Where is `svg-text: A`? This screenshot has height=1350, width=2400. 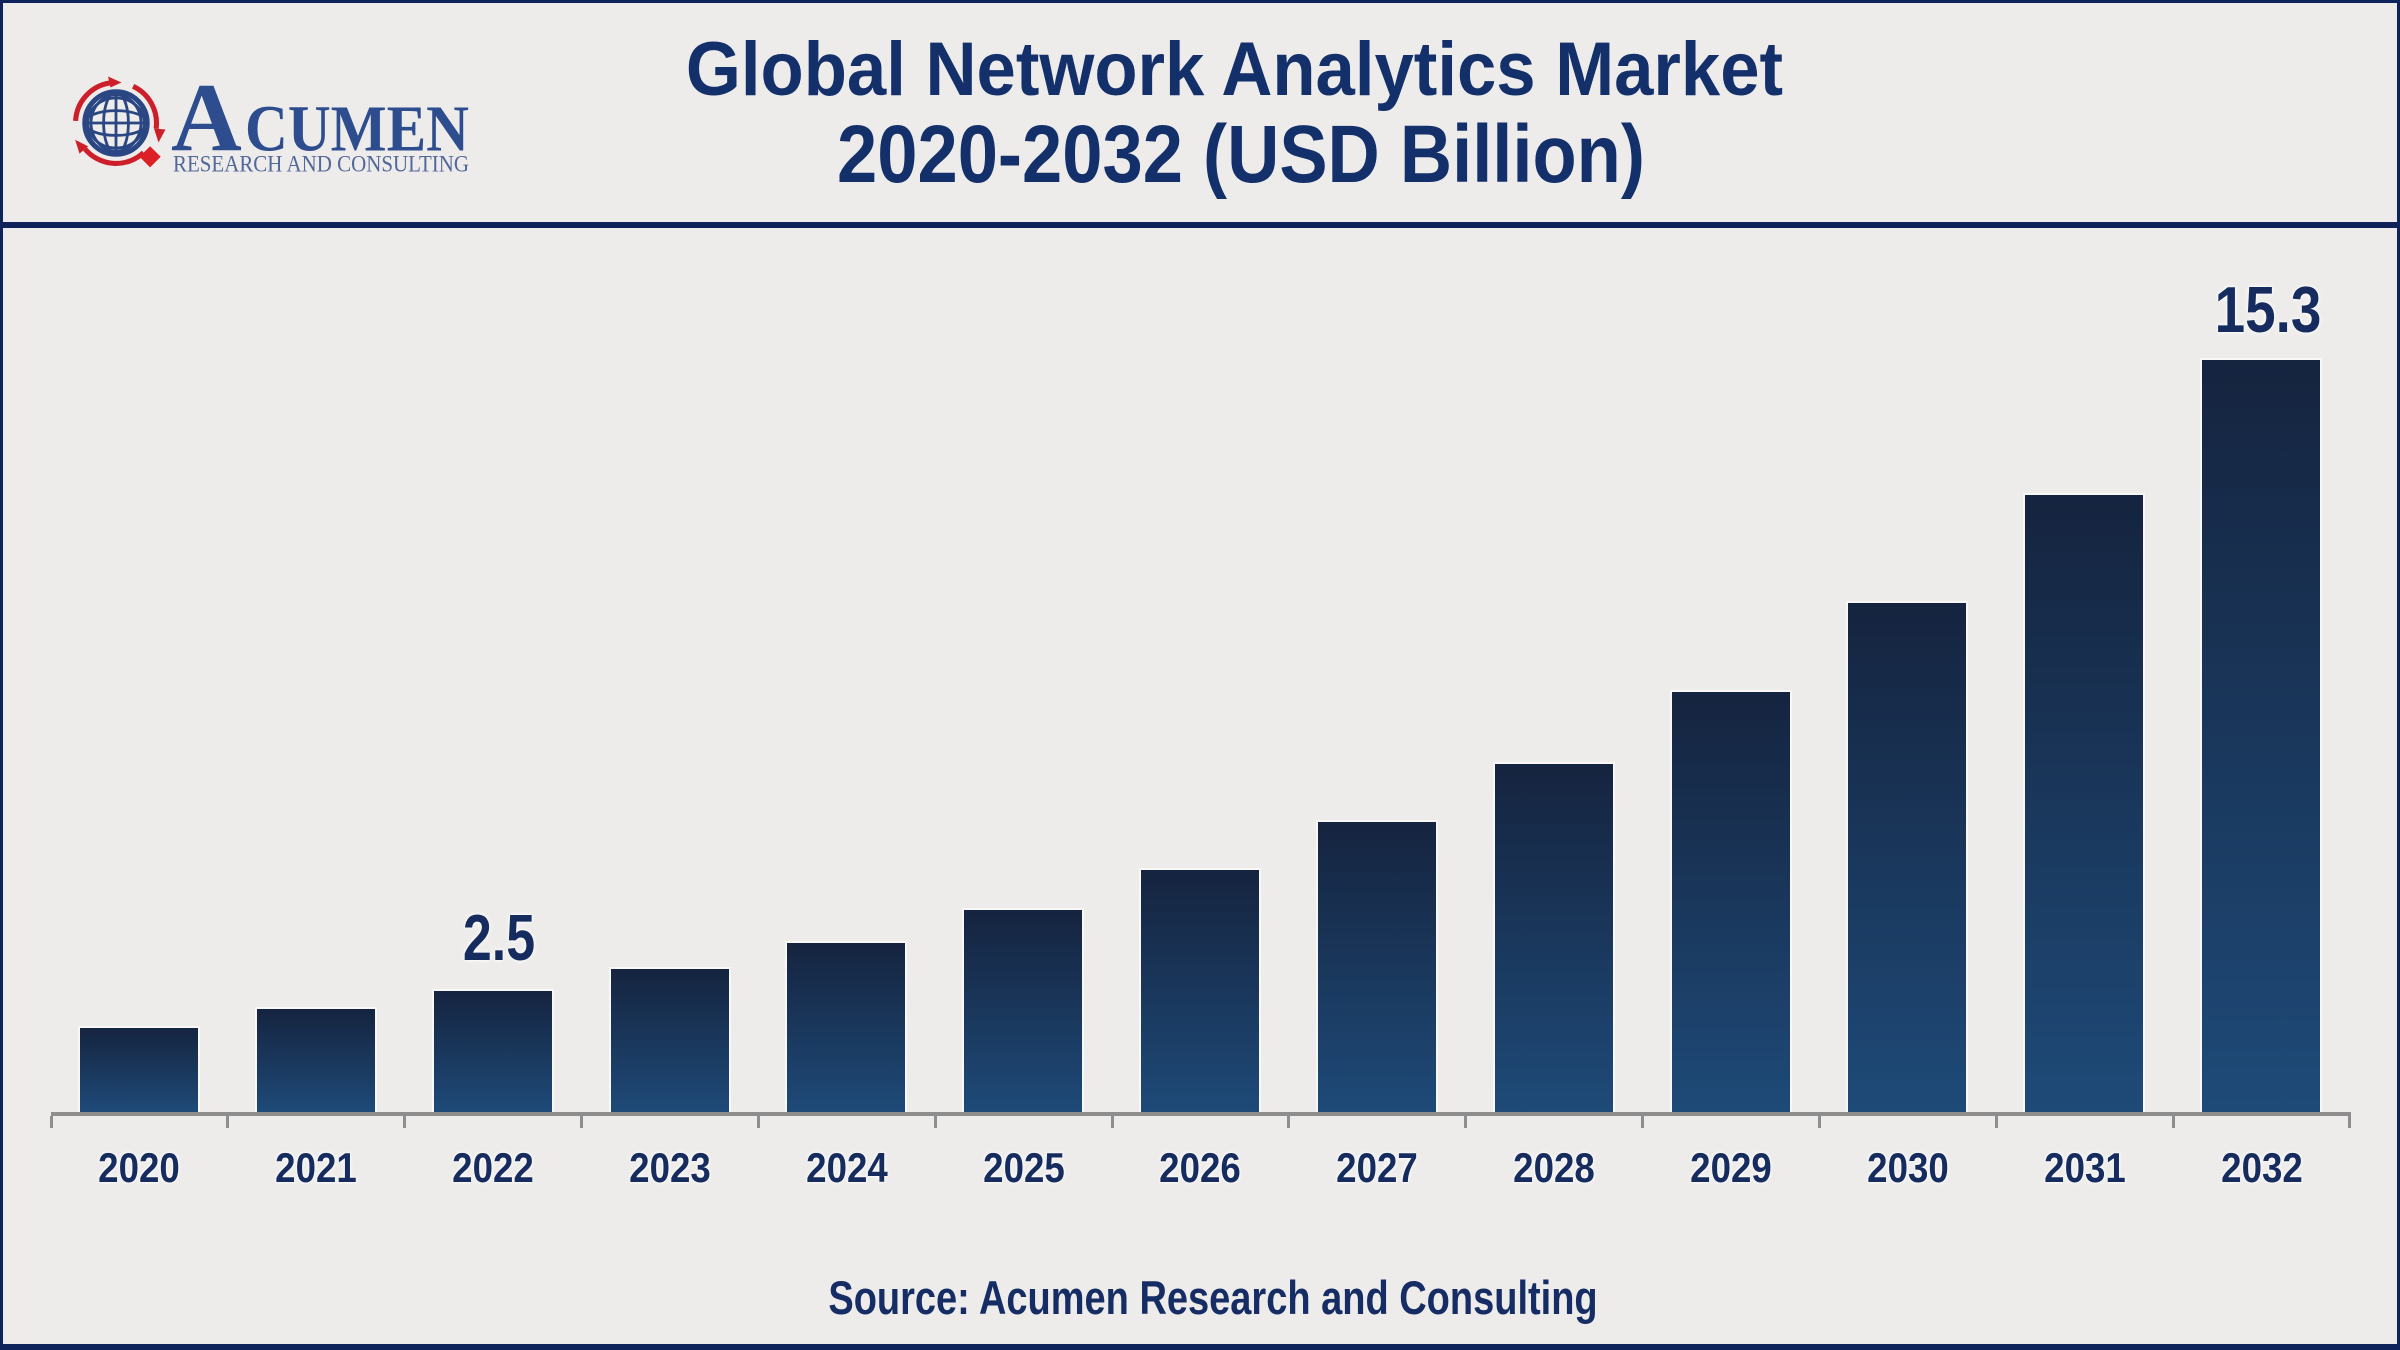
svg-text: A is located at coordinates (206, 119).